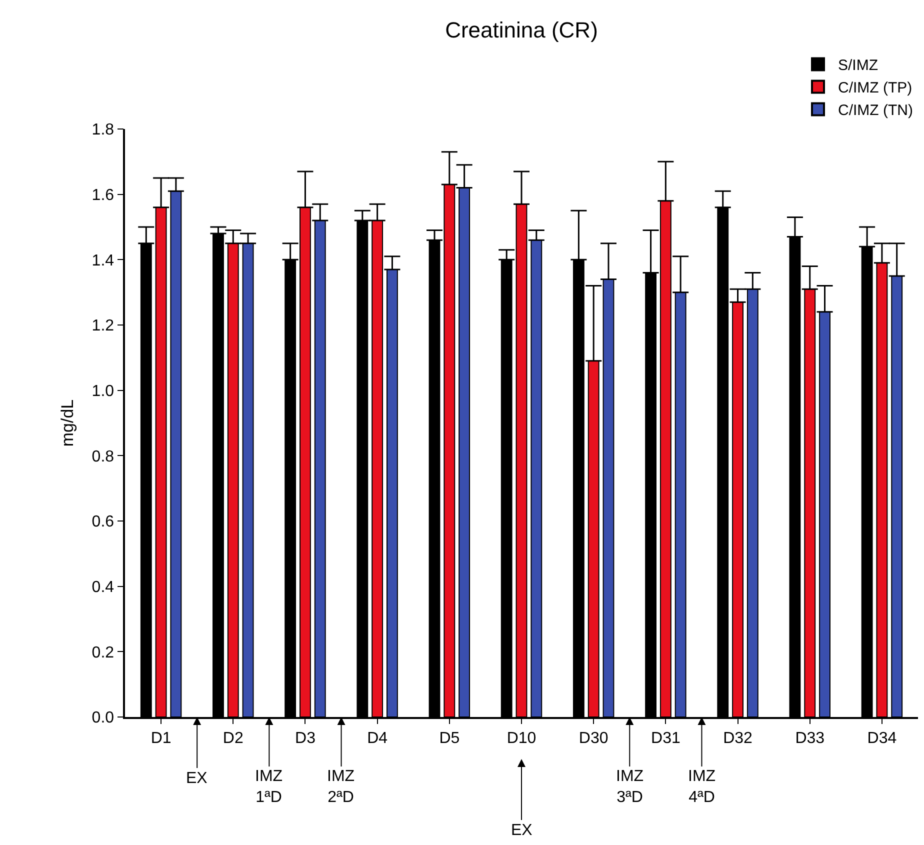  Describe the element at coordinates (103, 653) in the screenshot. I see `y-tick-label: 0.2` at that location.